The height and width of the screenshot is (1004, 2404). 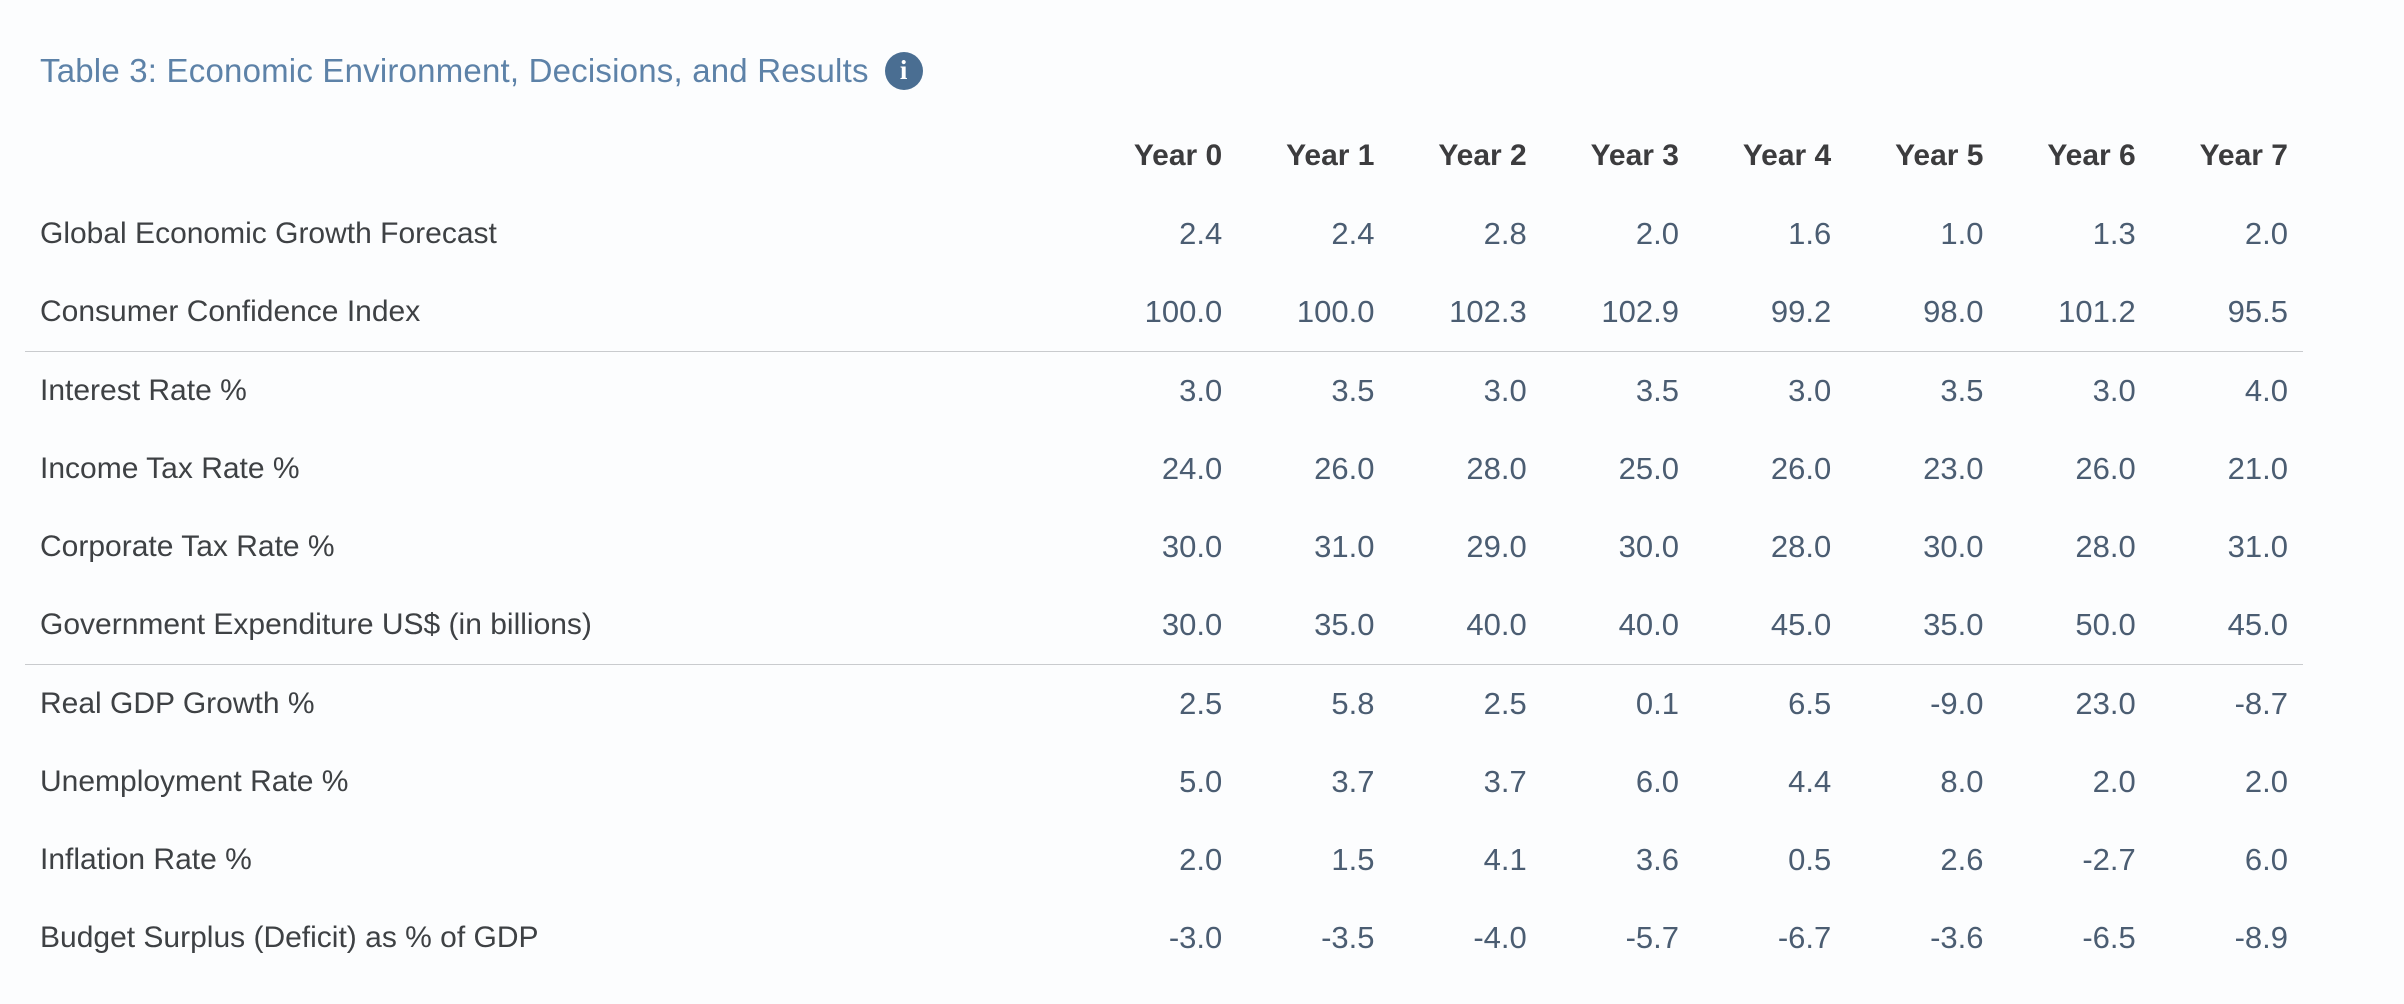 I want to click on value-cell: 102.9, so click(x=1640, y=311).